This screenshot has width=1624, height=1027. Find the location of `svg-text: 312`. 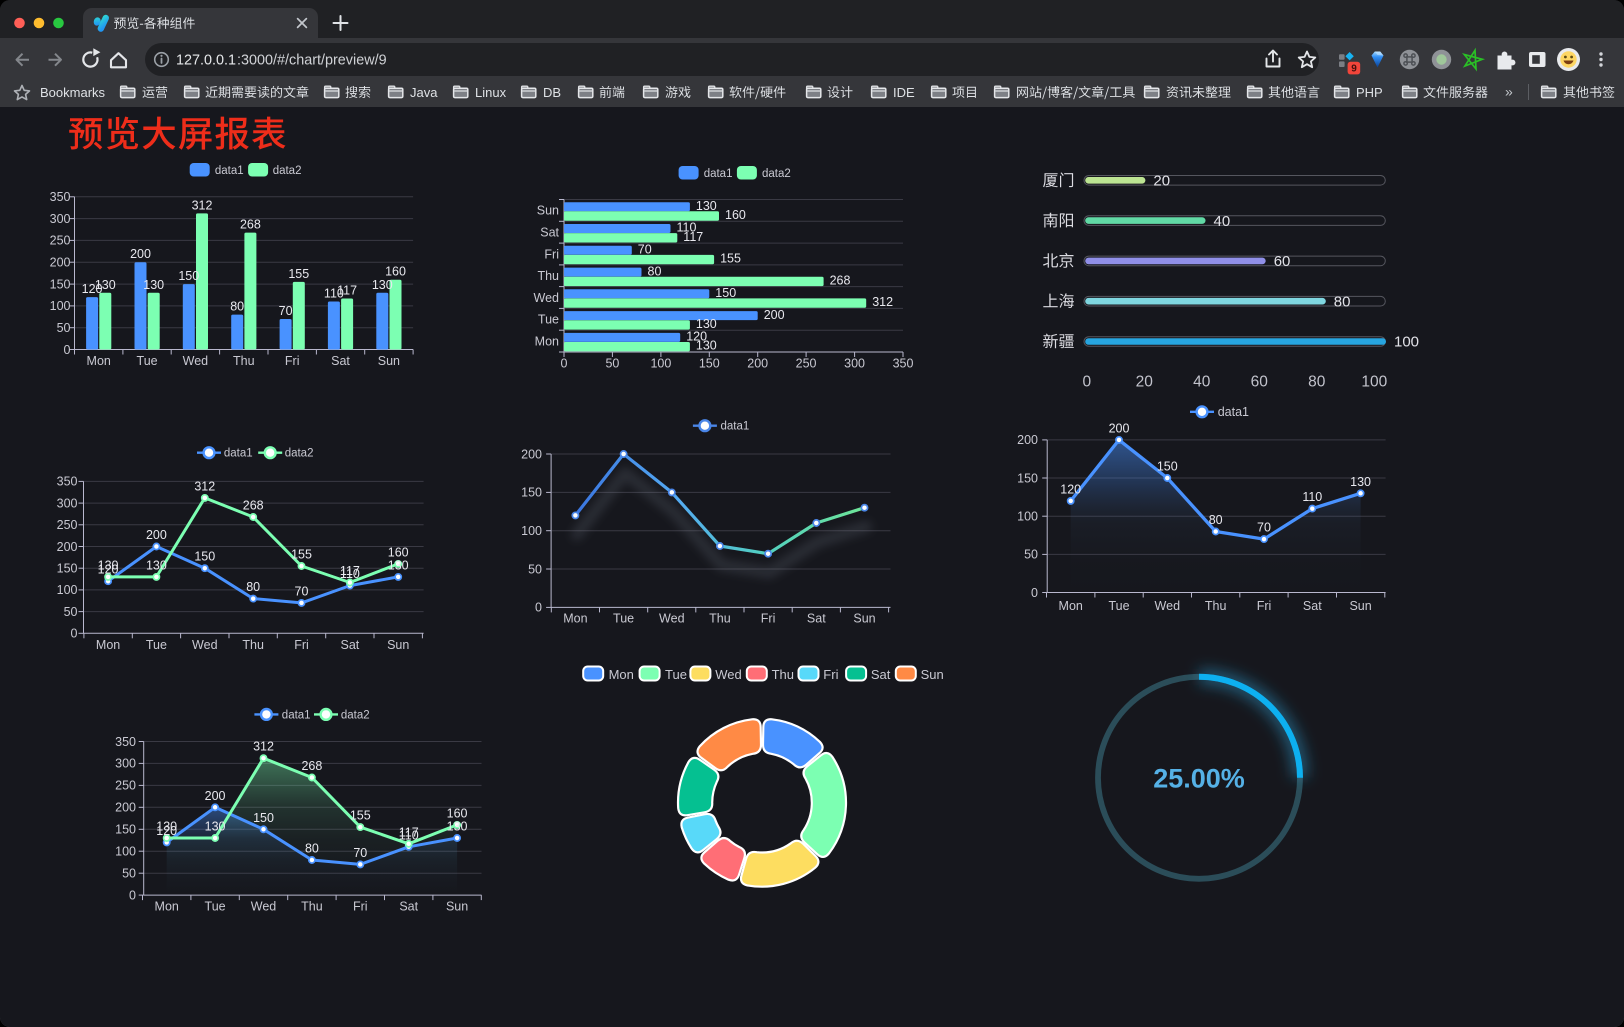

svg-text: 312 is located at coordinates (202, 205).